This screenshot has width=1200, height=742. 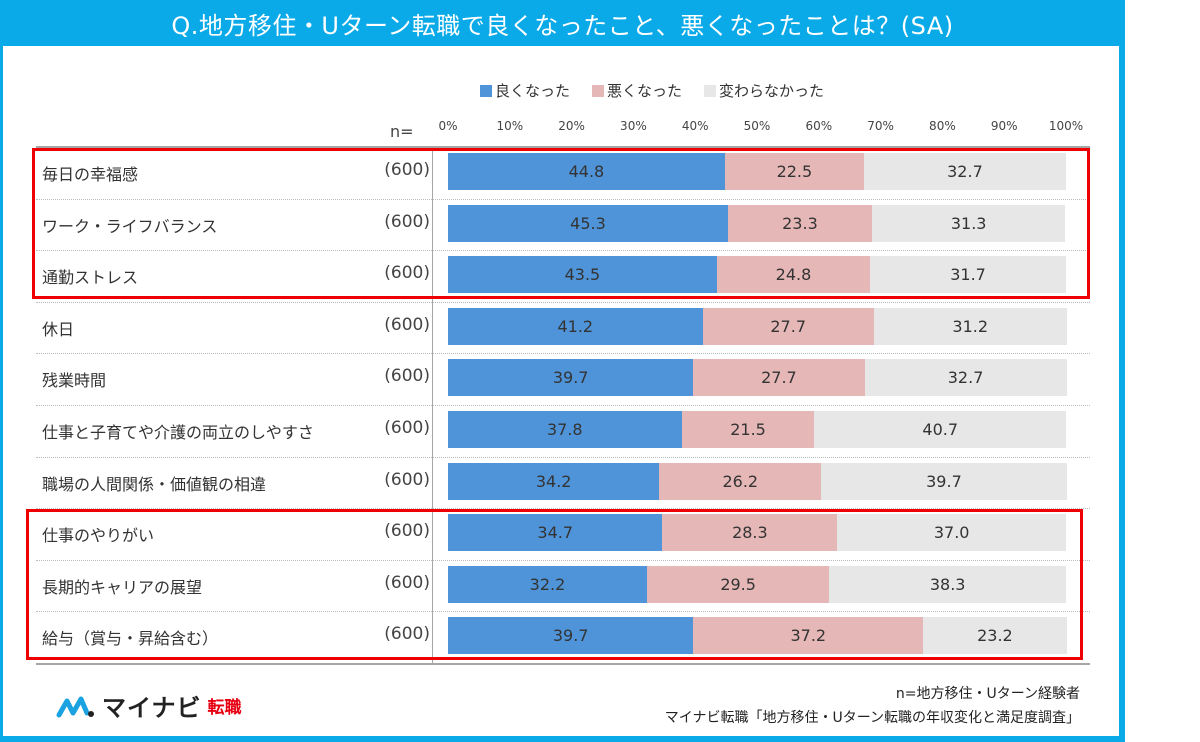 I want to click on footnote-sample: n=地方移住・Uターン経験者, so click(x=987, y=694).